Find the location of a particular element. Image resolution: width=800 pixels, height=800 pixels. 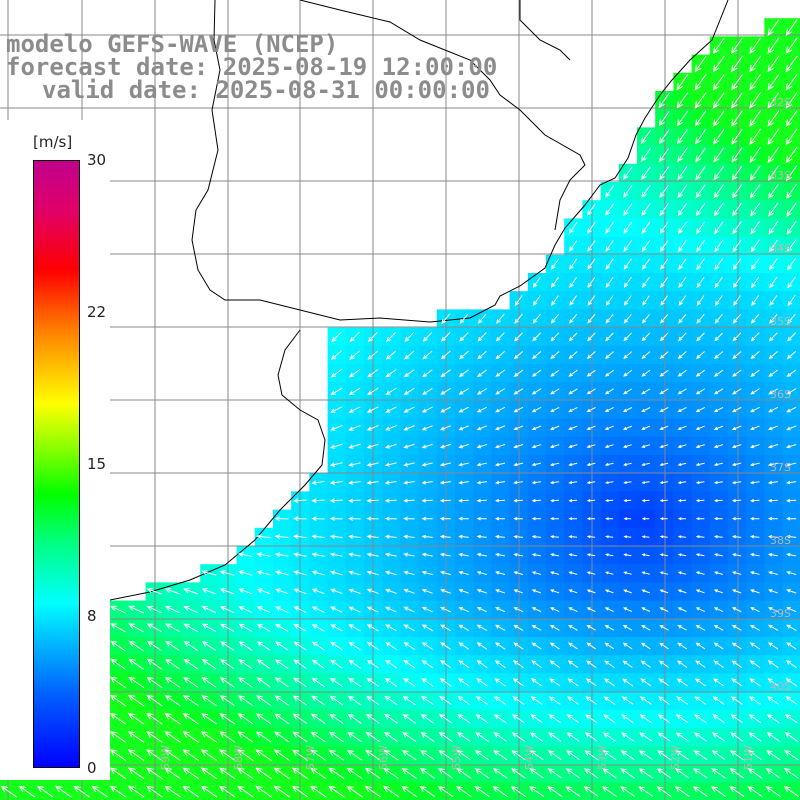

latitude-label: 40S is located at coordinates (780, 686).